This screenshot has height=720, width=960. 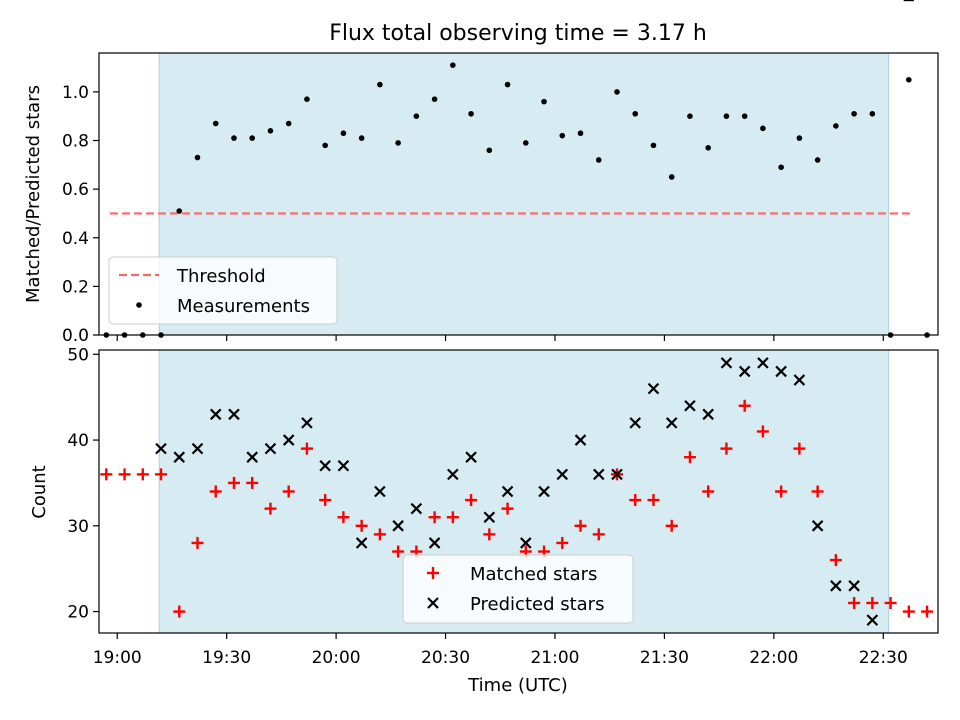 I want to click on bottom-legend: Matched stars Predicted stars, so click(x=518, y=589).